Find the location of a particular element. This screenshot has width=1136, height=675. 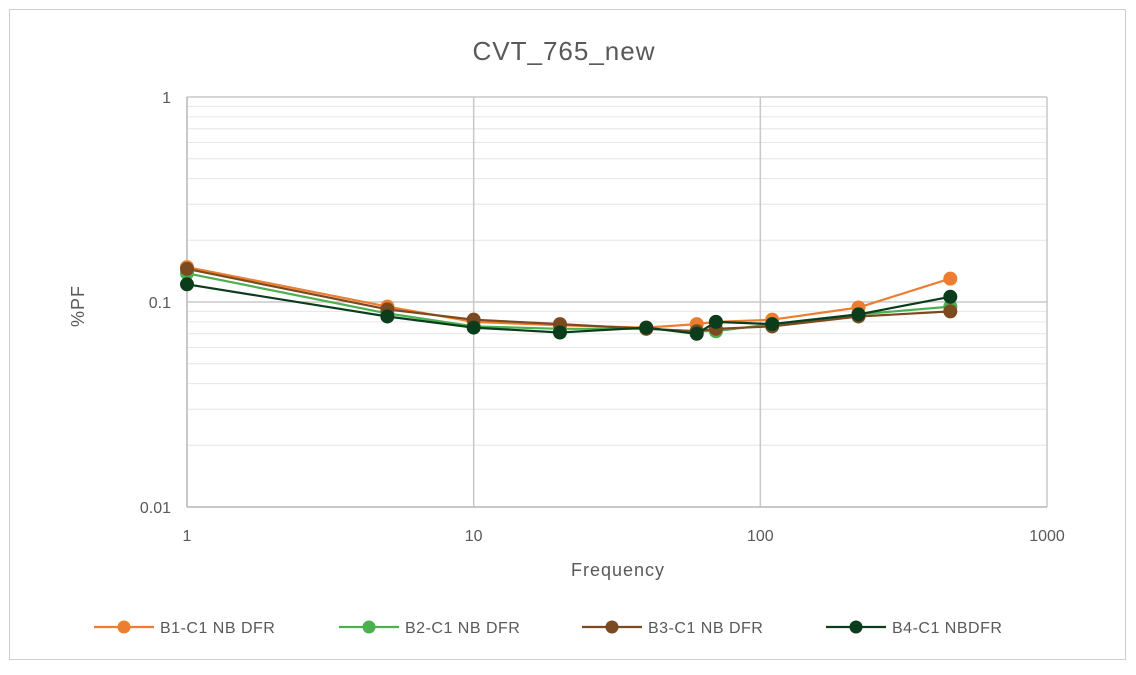

x-tick-label: 10 is located at coordinates (474, 536).